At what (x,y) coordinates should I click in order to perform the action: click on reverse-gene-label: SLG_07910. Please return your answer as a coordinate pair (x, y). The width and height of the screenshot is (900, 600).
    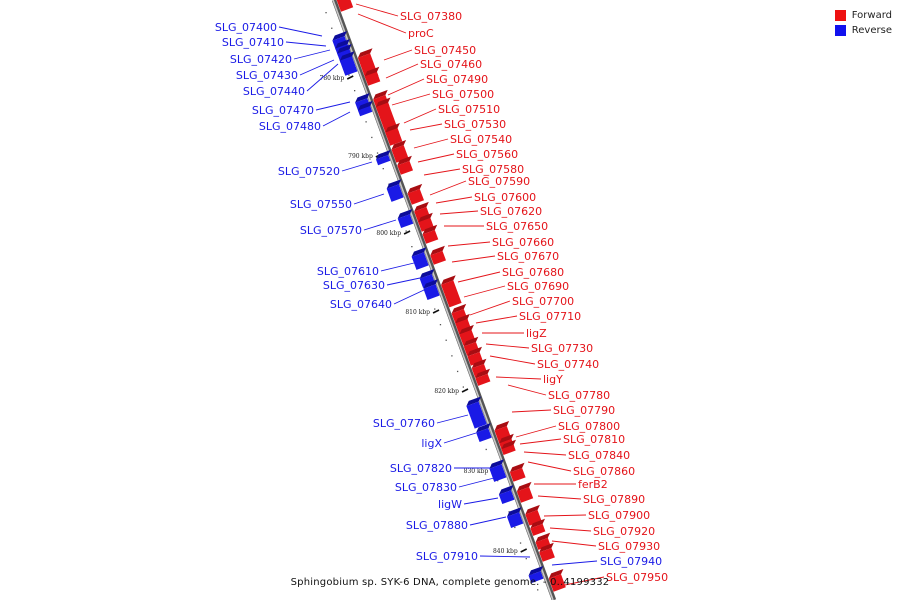
    Looking at the image, I should click on (447, 556).